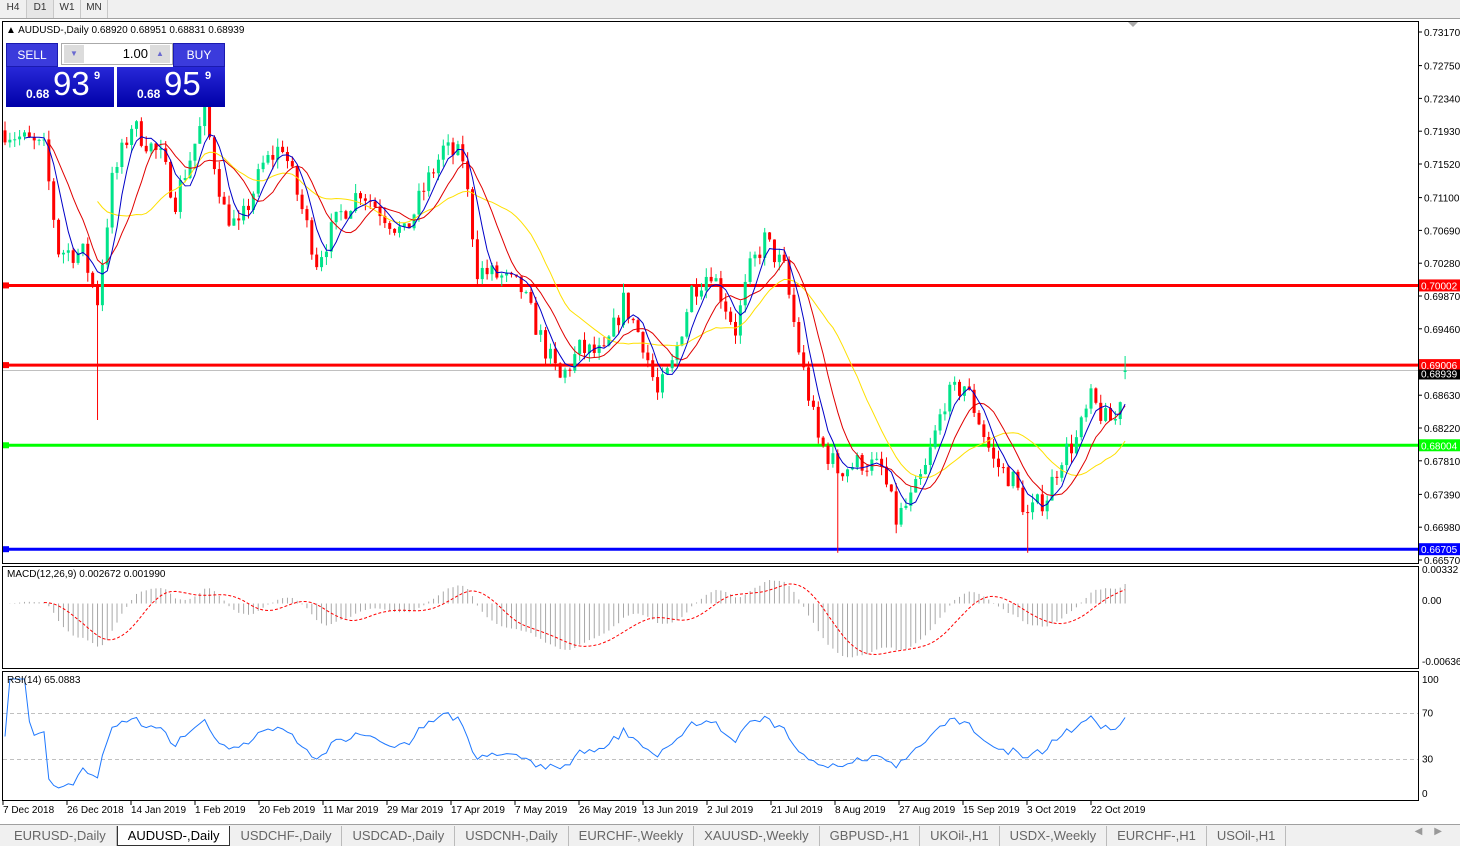 The height and width of the screenshot is (846, 1460). What do you see at coordinates (399, 836) in the screenshot?
I see `symbol-tab: USDCAD-,Daily` at bounding box center [399, 836].